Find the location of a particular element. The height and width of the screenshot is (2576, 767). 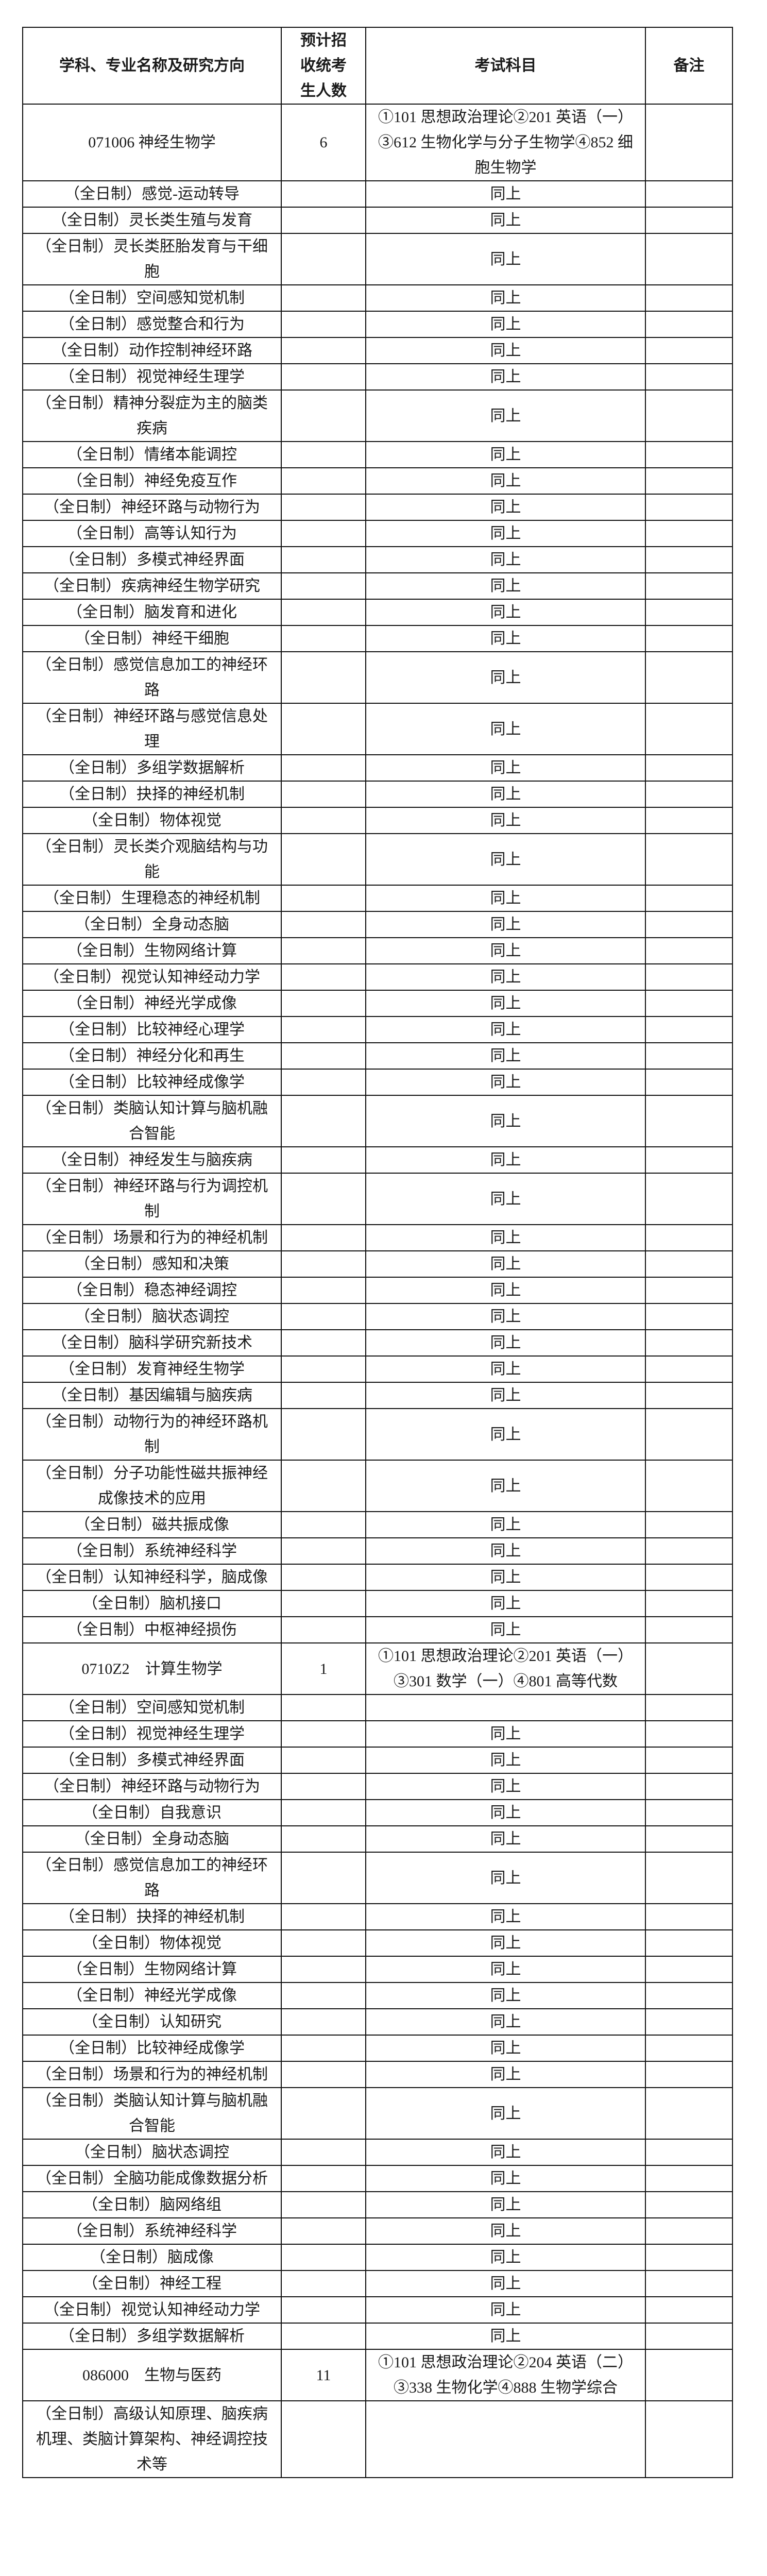

major-cell: （全日制）神经环路与动物行为 is located at coordinates (152, 1786).